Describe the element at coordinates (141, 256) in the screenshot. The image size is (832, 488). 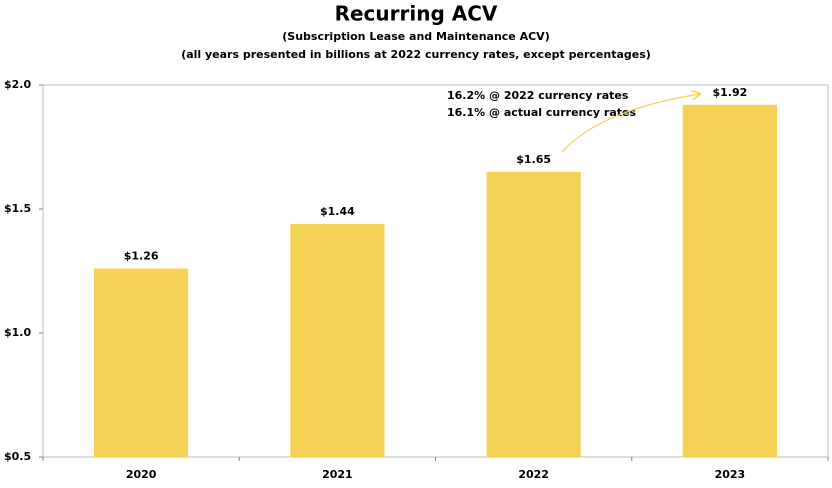
I see `data-label: $1.26` at that location.